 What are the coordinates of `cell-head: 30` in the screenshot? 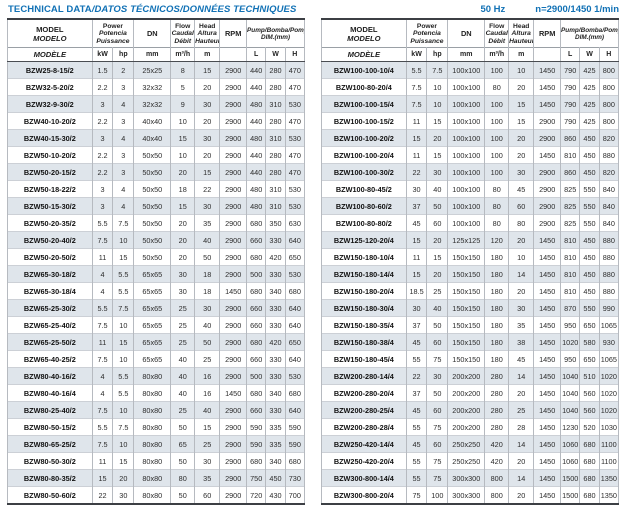 It's located at (521, 308).